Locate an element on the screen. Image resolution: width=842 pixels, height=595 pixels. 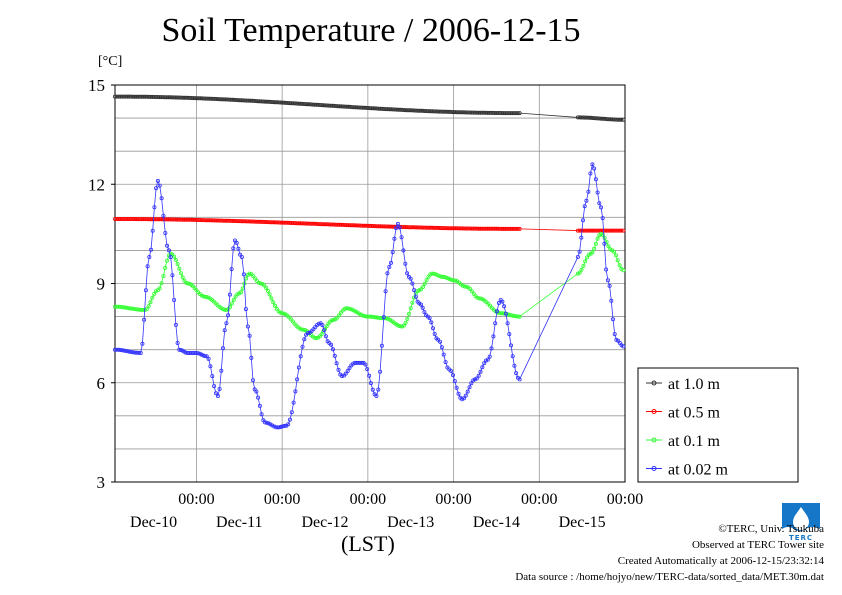
x-tick-date-label: Dec-12 is located at coordinates (324, 522).